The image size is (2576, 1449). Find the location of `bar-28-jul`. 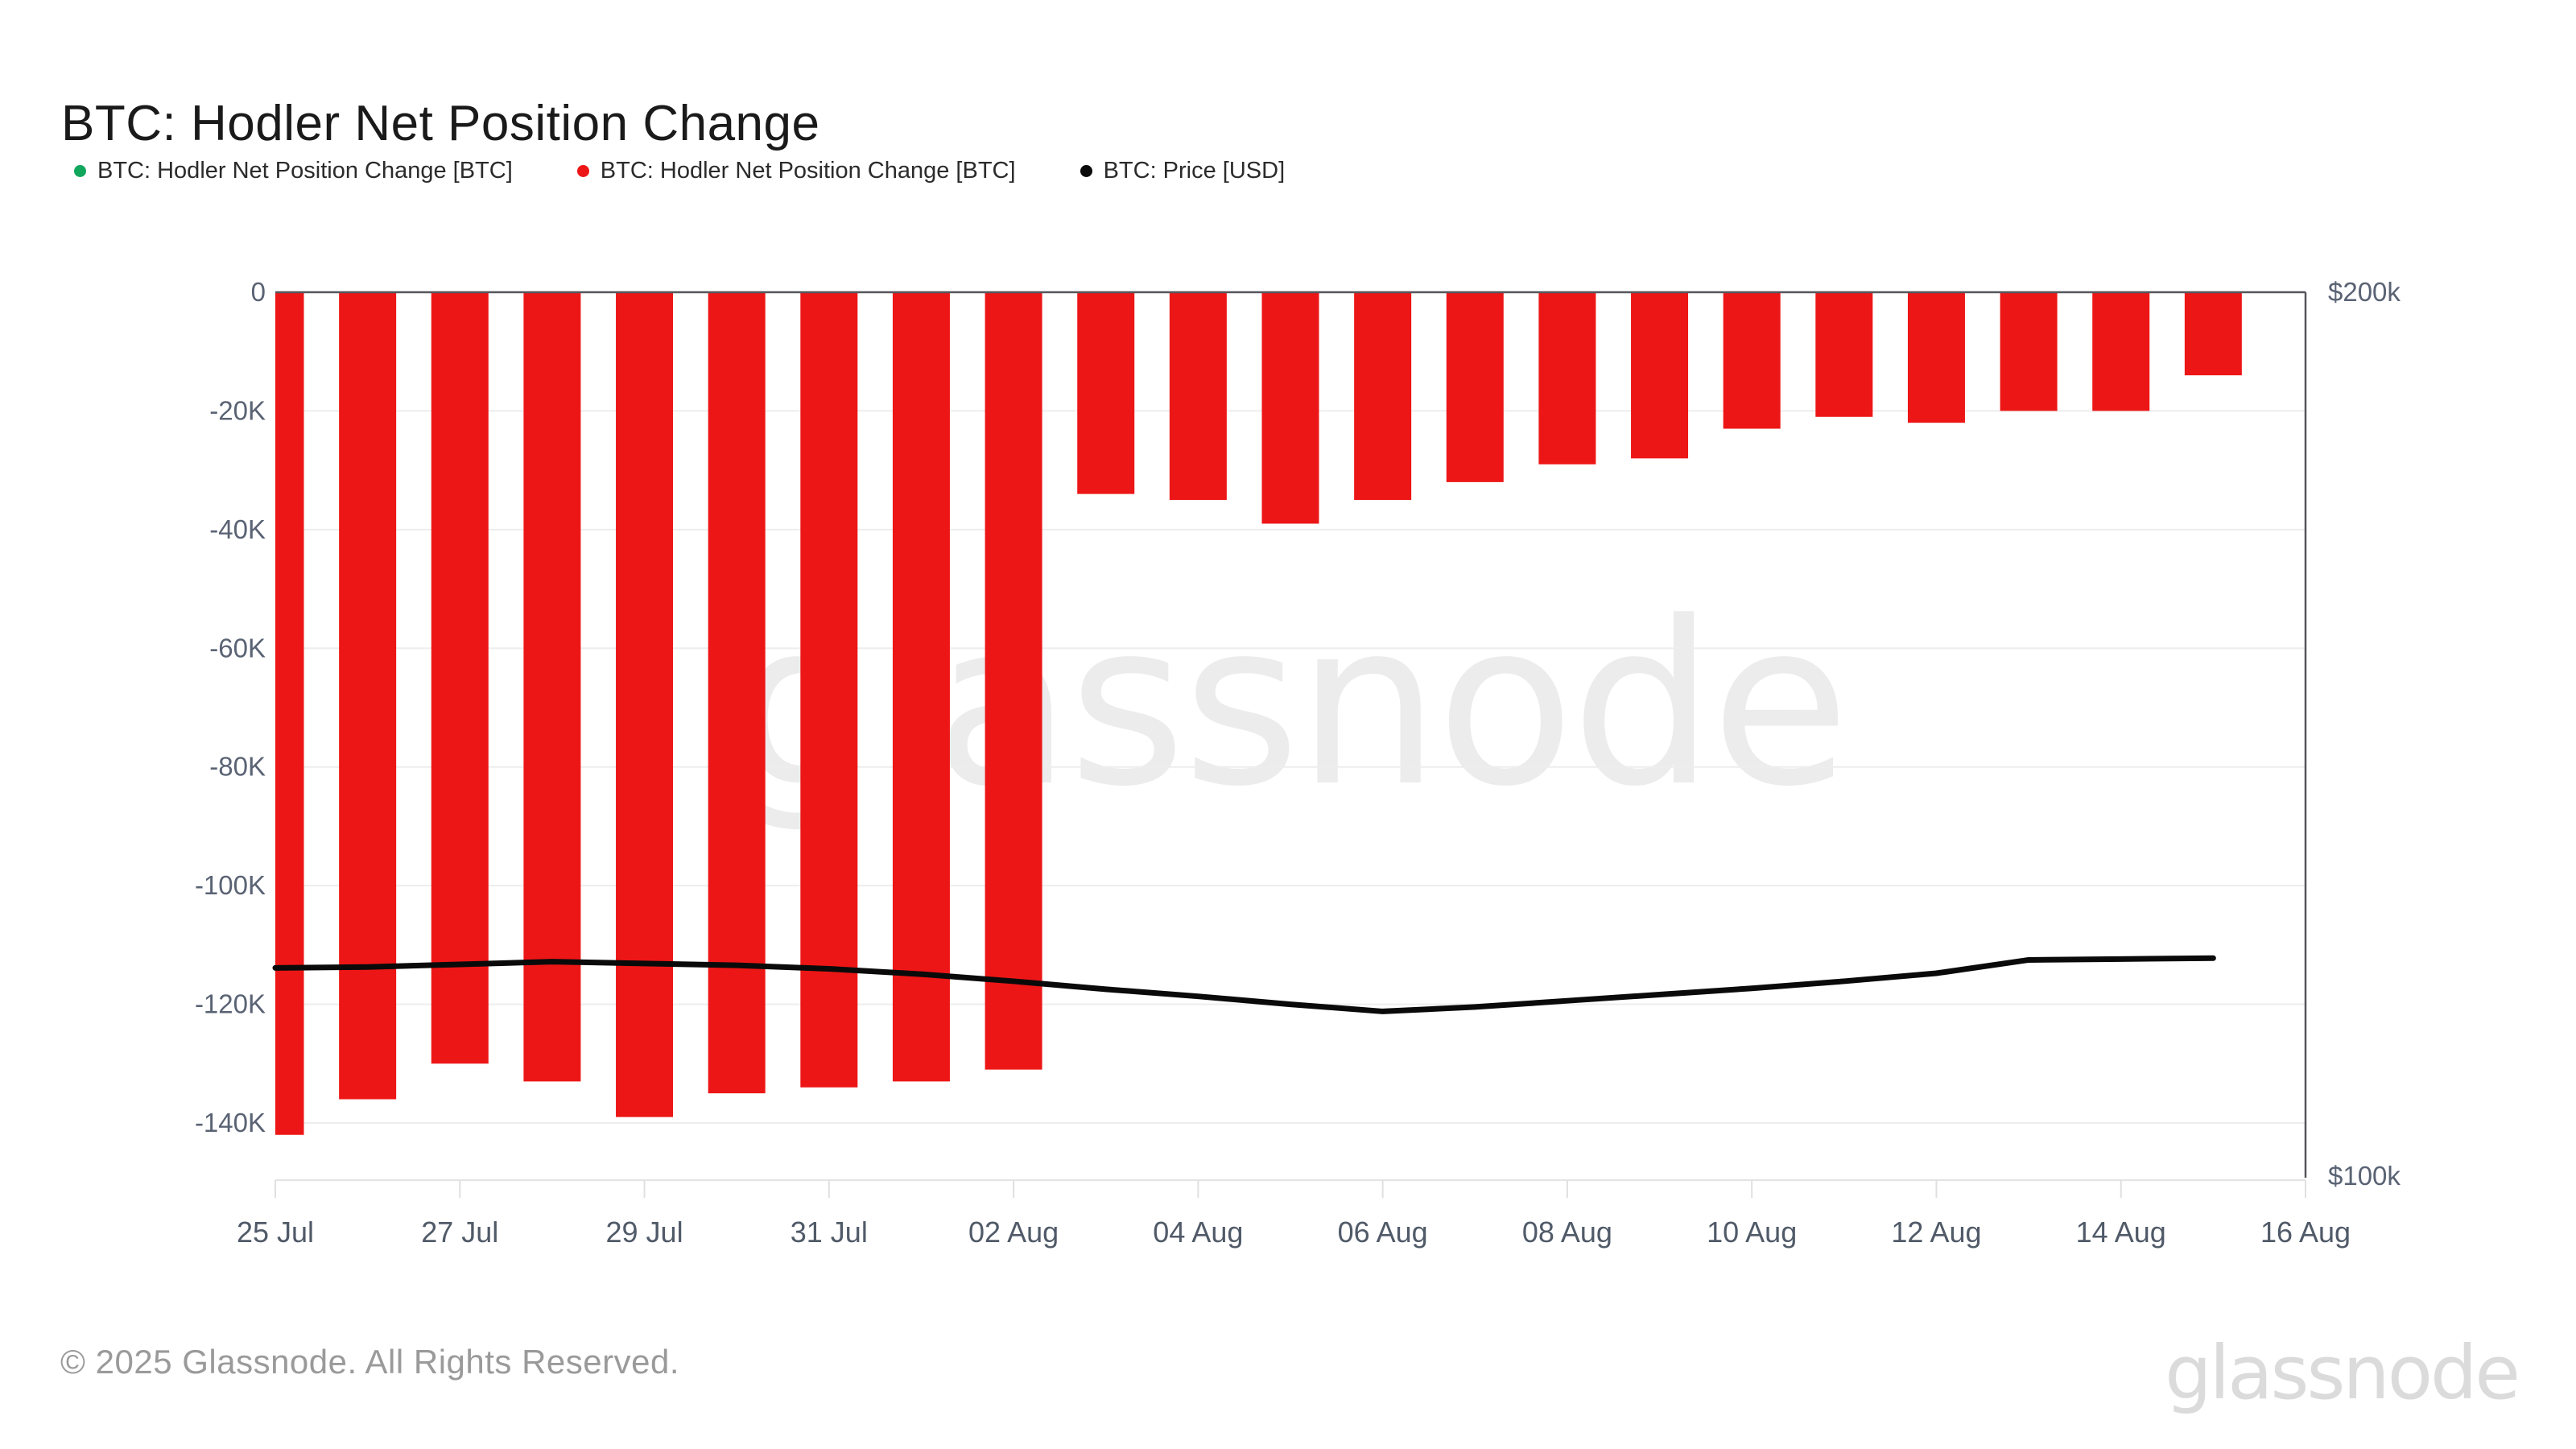

bar-28-jul is located at coordinates (552, 687).